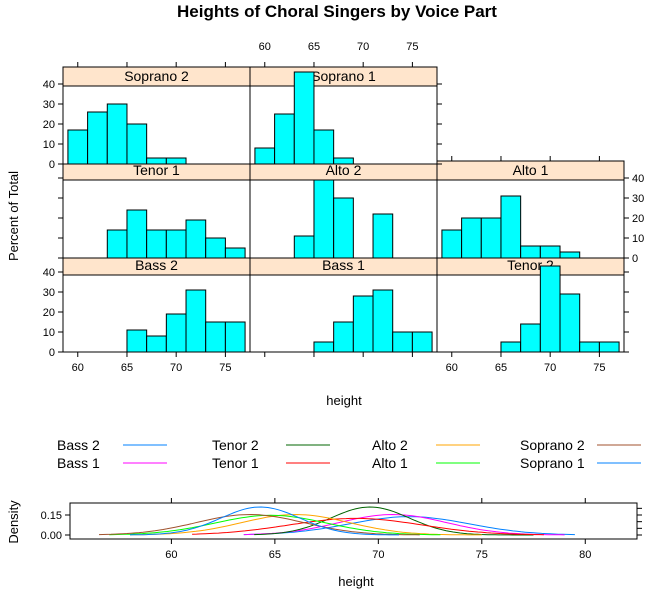  Describe the element at coordinates (235, 445) in the screenshot. I see `legend-label: Tenor 2` at that location.